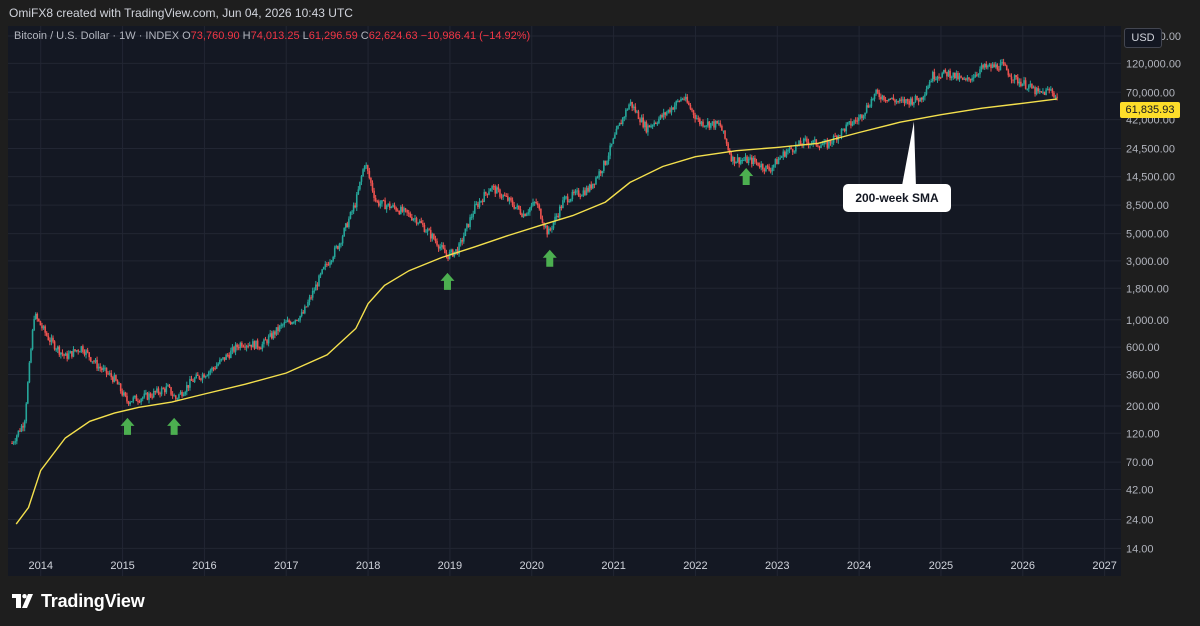 This screenshot has height=626, width=1200. I want to click on last-price-tag: 61,835.93, so click(1150, 110).